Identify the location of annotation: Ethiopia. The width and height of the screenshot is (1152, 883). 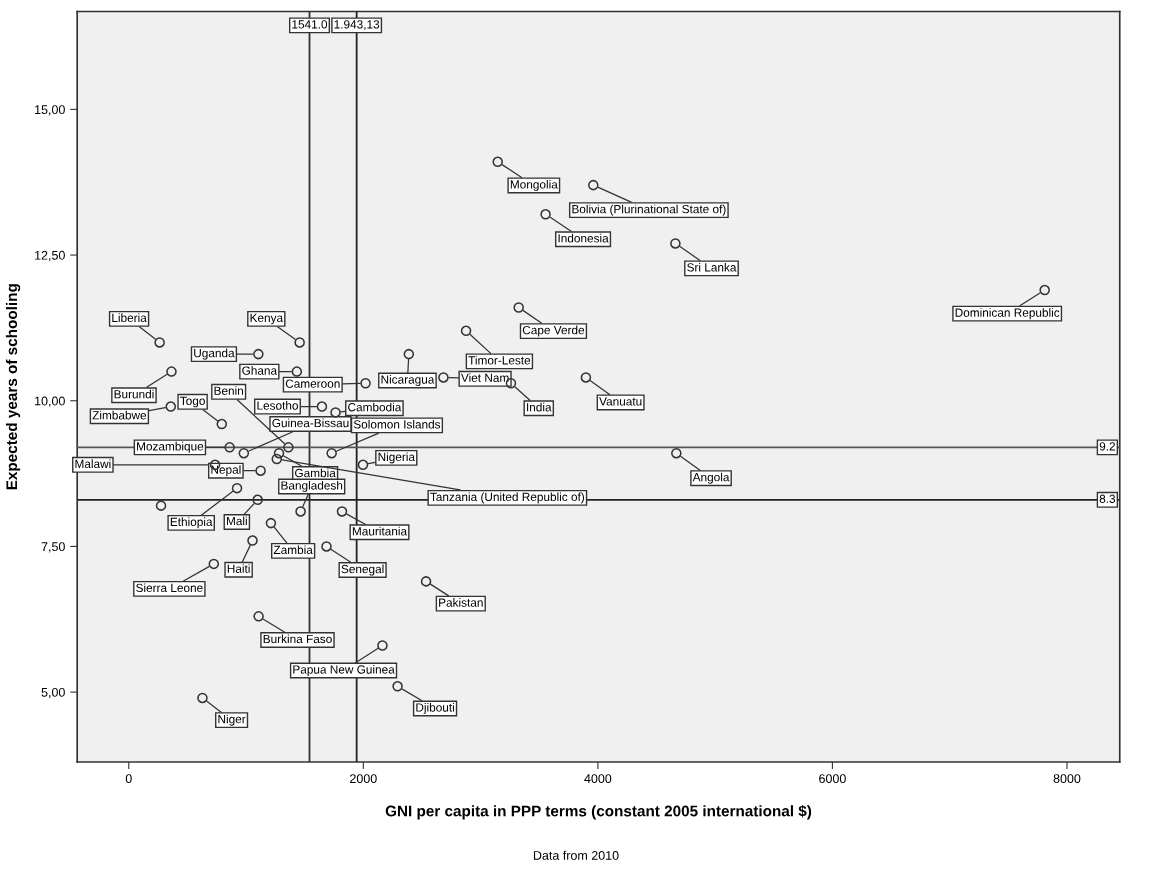
(191, 523).